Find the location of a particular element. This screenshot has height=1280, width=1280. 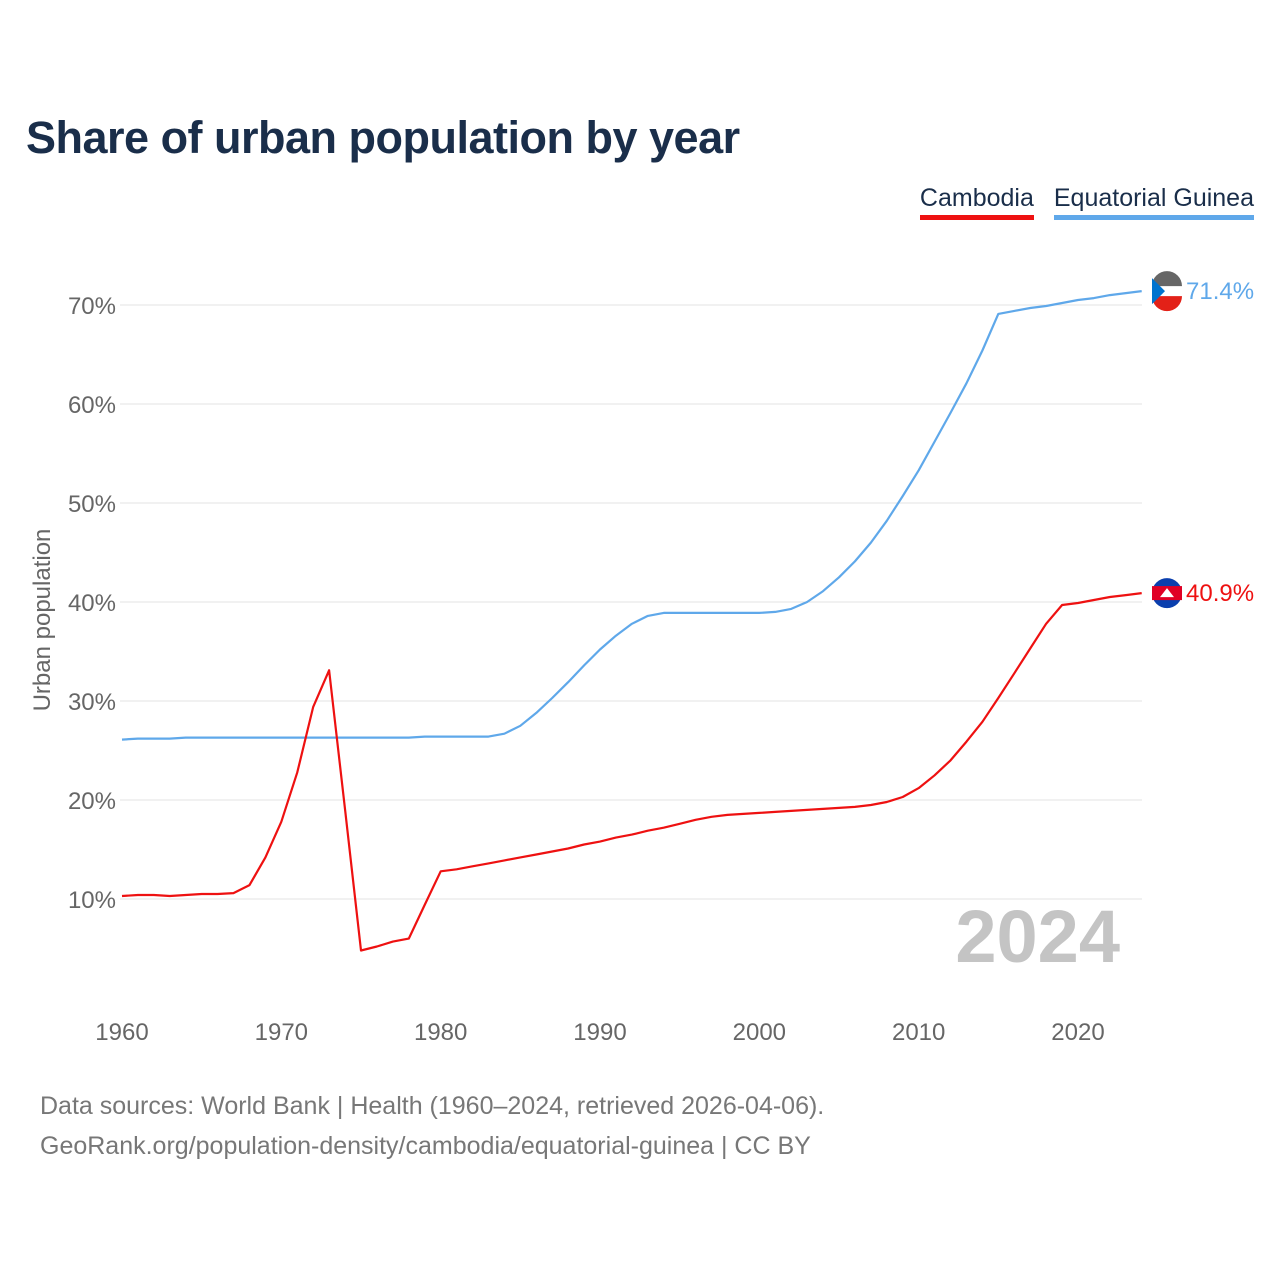

flag-triangle is located at coordinates (1158, 291).